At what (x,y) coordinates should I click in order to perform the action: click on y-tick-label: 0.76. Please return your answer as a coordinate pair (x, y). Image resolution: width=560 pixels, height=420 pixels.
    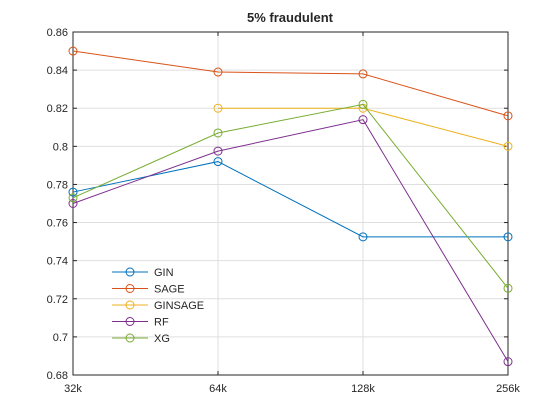
    Looking at the image, I should click on (57, 224).